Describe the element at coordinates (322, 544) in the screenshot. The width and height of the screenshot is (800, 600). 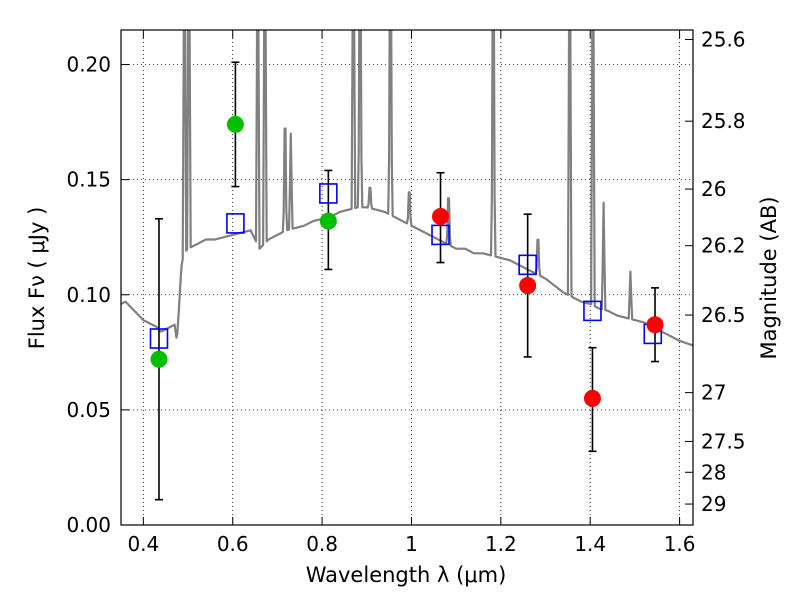
I see `x-tick-label: 0.8` at that location.